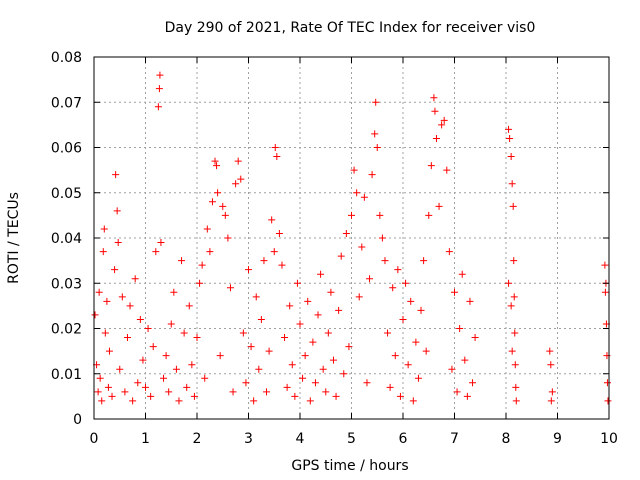 This screenshot has height=480, width=640. Describe the element at coordinates (300, 439) in the screenshot. I see `x-tick-label: 4` at that location.